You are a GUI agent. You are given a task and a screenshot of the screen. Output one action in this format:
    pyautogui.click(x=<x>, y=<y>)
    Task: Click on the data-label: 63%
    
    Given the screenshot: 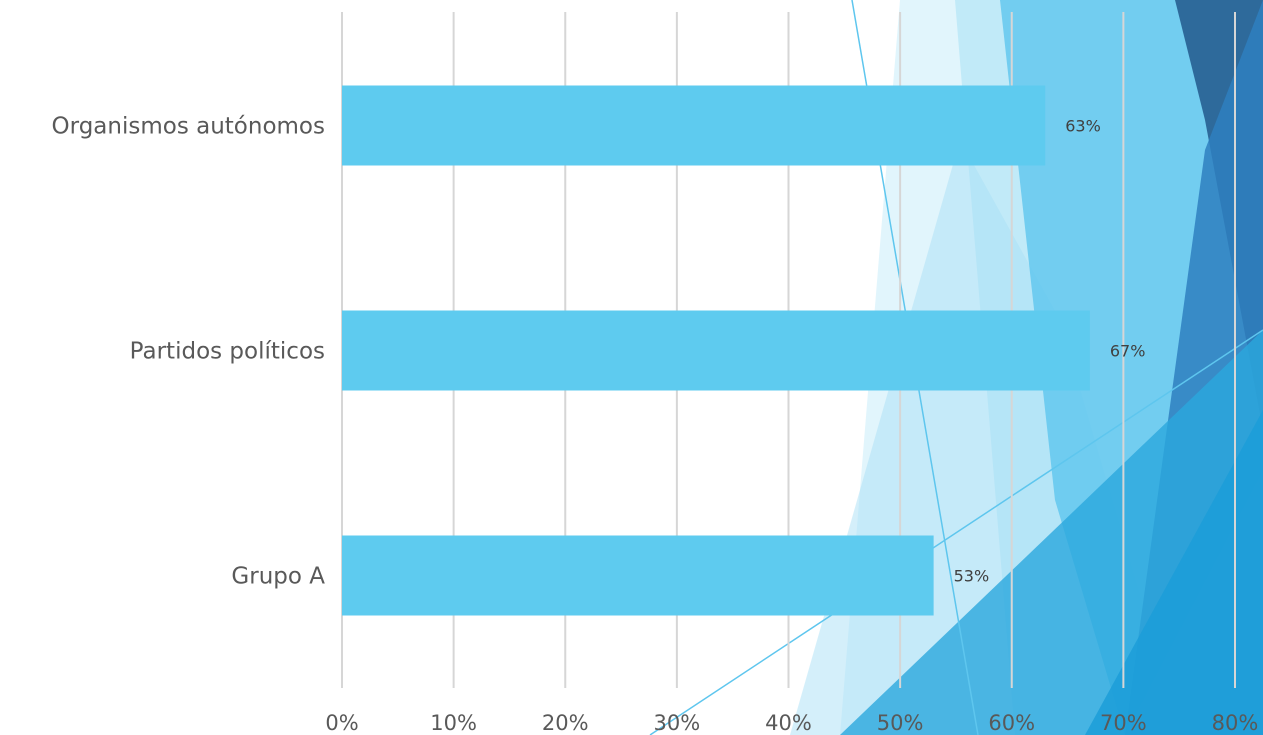 What is the action you would take?
    pyautogui.click(x=1083, y=126)
    